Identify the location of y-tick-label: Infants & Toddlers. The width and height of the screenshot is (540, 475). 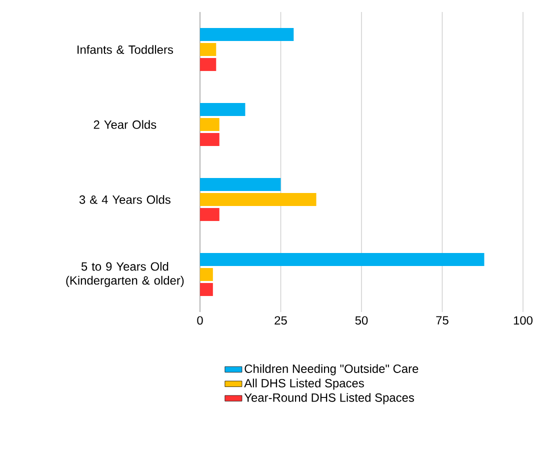
(126, 49).